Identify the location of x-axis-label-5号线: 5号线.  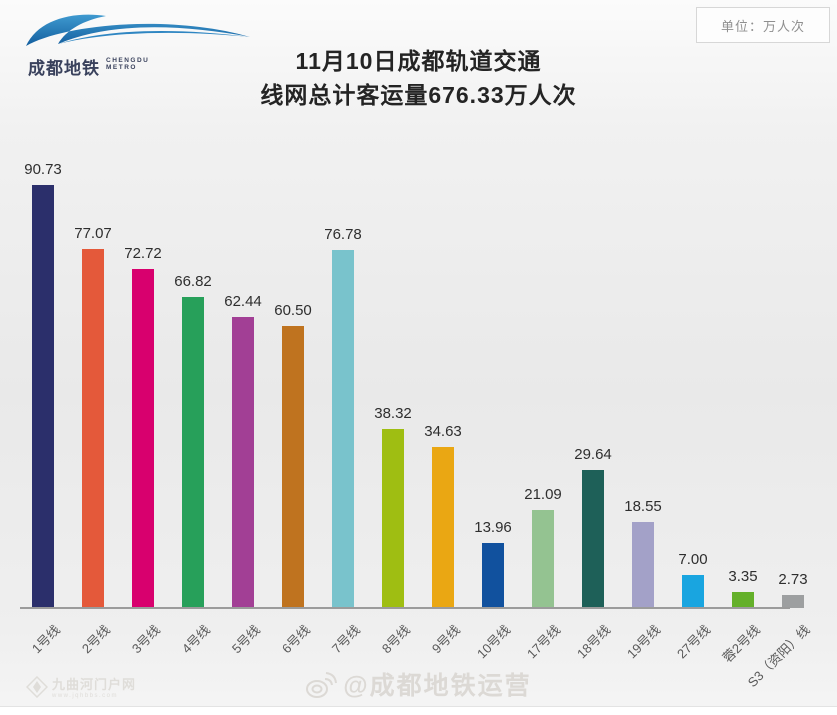
(245, 639).